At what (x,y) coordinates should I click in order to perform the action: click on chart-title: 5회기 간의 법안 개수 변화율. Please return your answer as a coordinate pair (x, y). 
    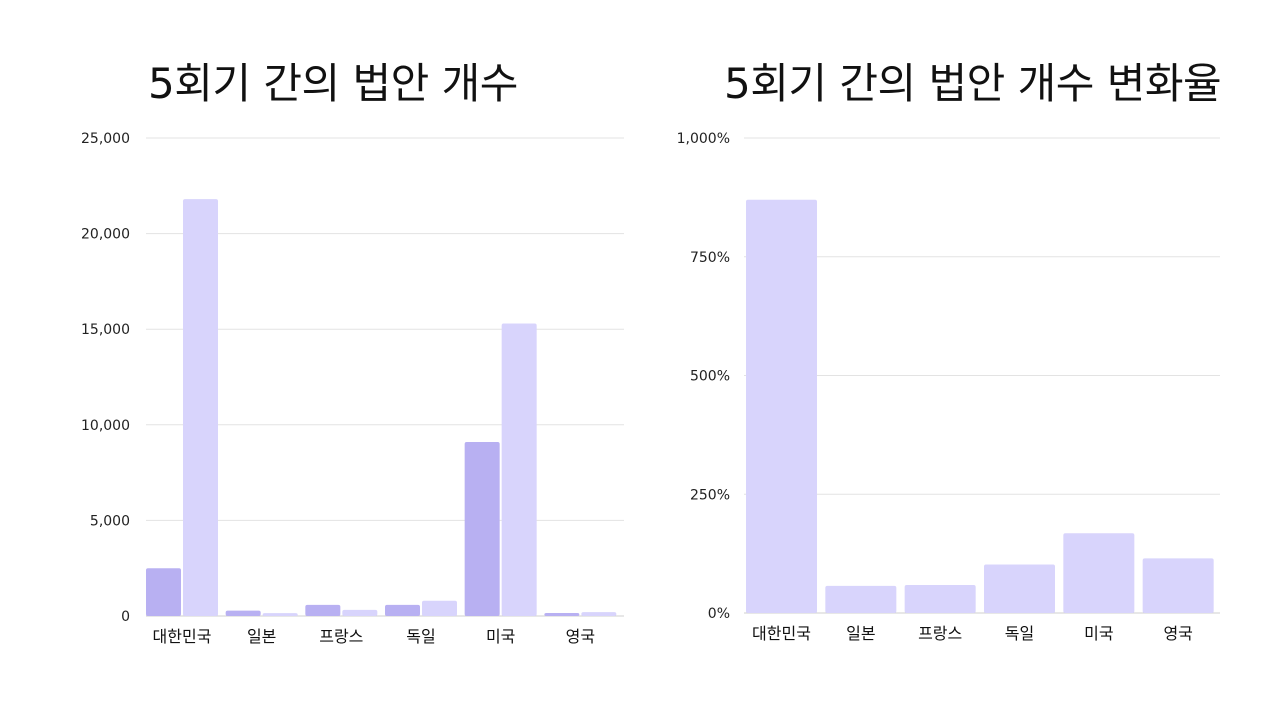
    Looking at the image, I should click on (973, 83).